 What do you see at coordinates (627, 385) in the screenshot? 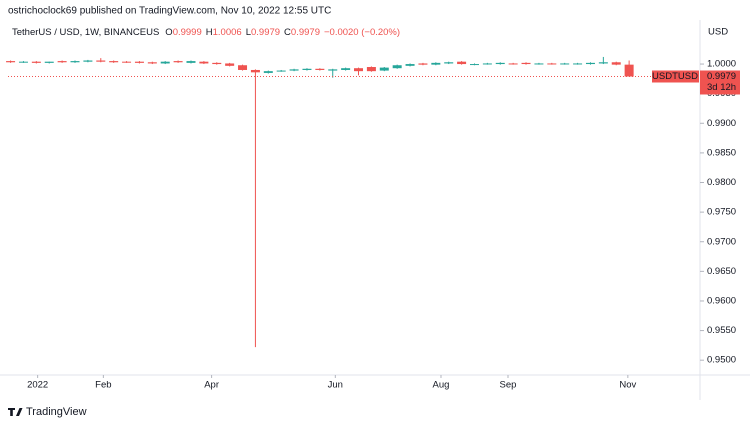
I see `x-tick-label: Nov` at bounding box center [627, 385].